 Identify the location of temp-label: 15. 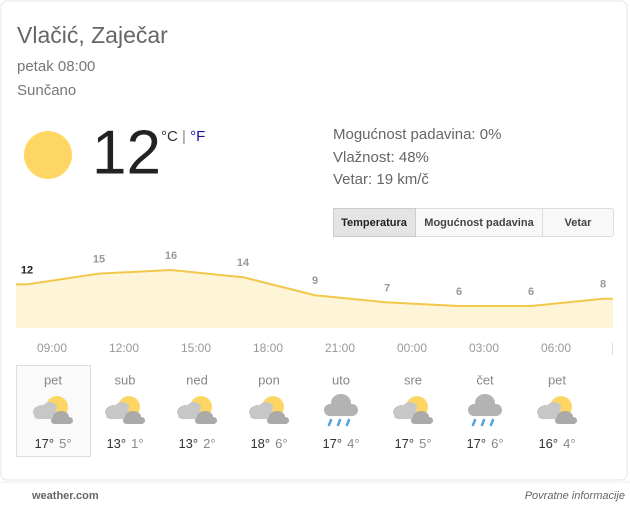
(99, 260).